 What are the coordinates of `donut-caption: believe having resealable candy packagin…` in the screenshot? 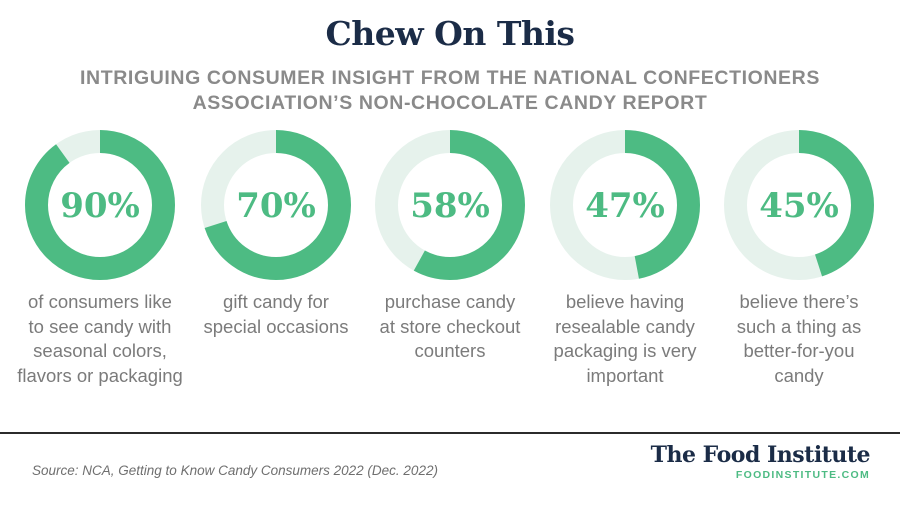 It's located at (625, 338).